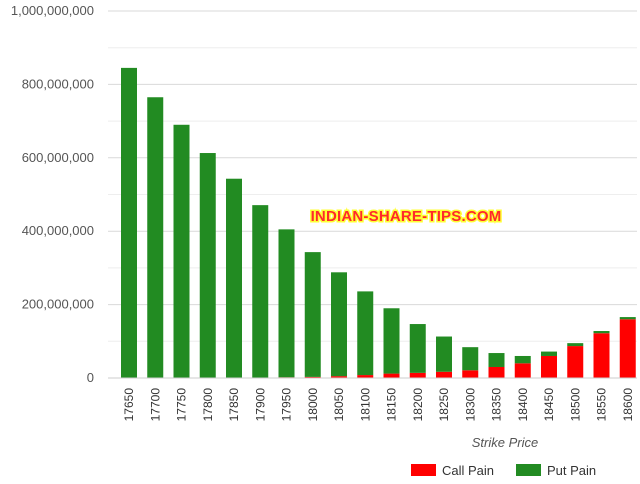 The height and width of the screenshot is (484, 640). What do you see at coordinates (313, 405) in the screenshot?
I see `x-tick-label: 18000` at bounding box center [313, 405].